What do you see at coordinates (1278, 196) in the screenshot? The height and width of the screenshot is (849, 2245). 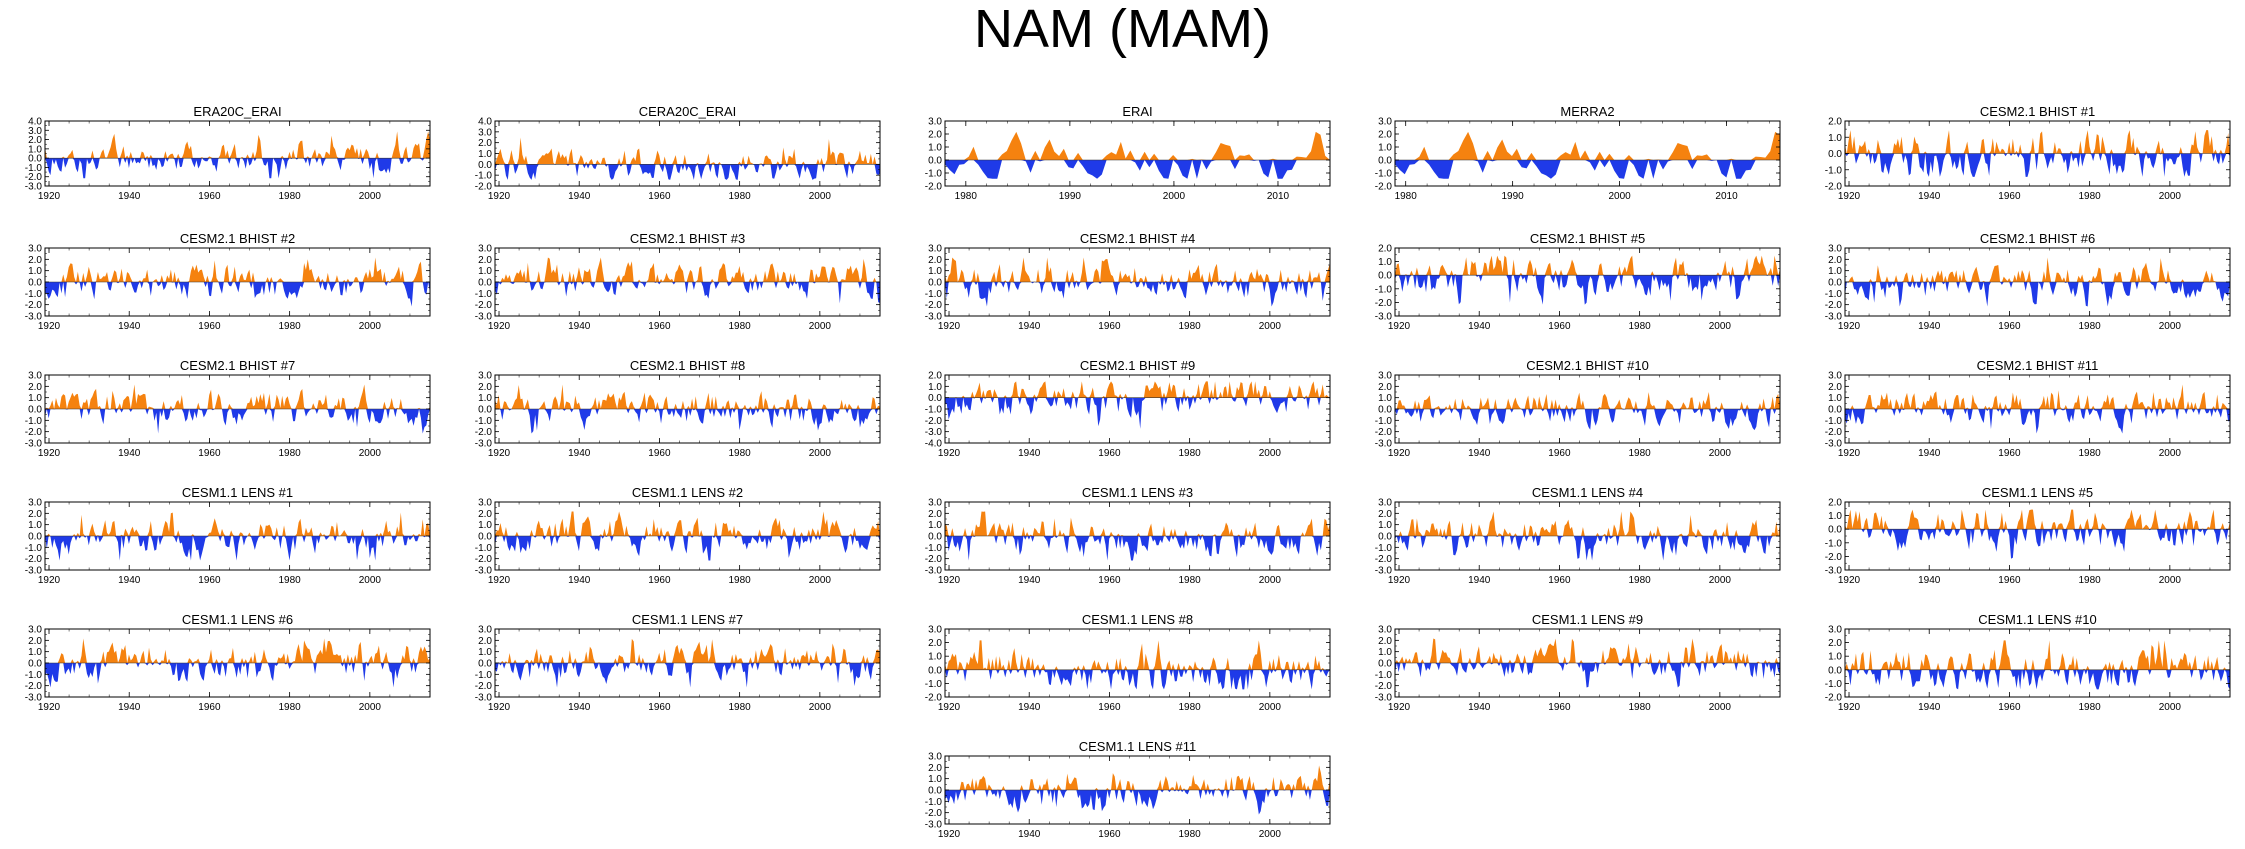 I see `x-tick-label: 2010` at bounding box center [1278, 196].